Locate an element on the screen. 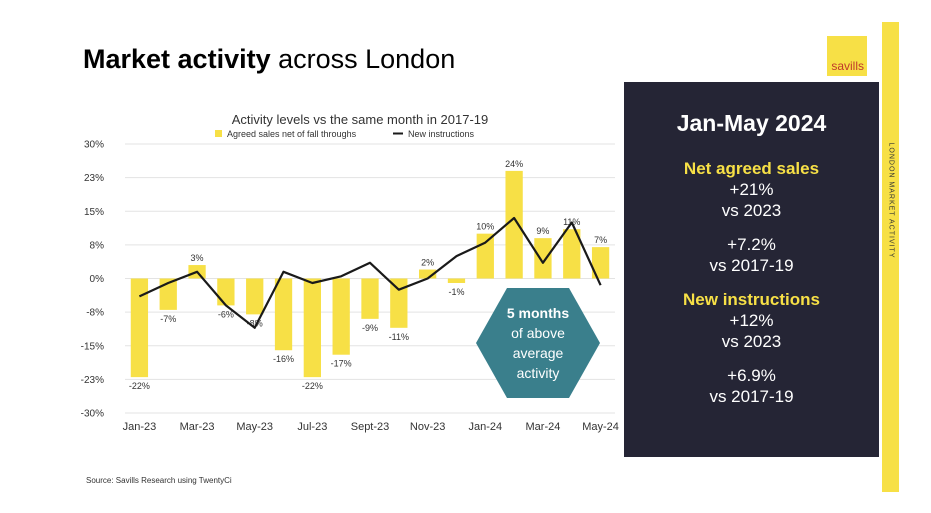 This screenshot has width=931, height=513. bar-data-label: -7% is located at coordinates (168, 319).